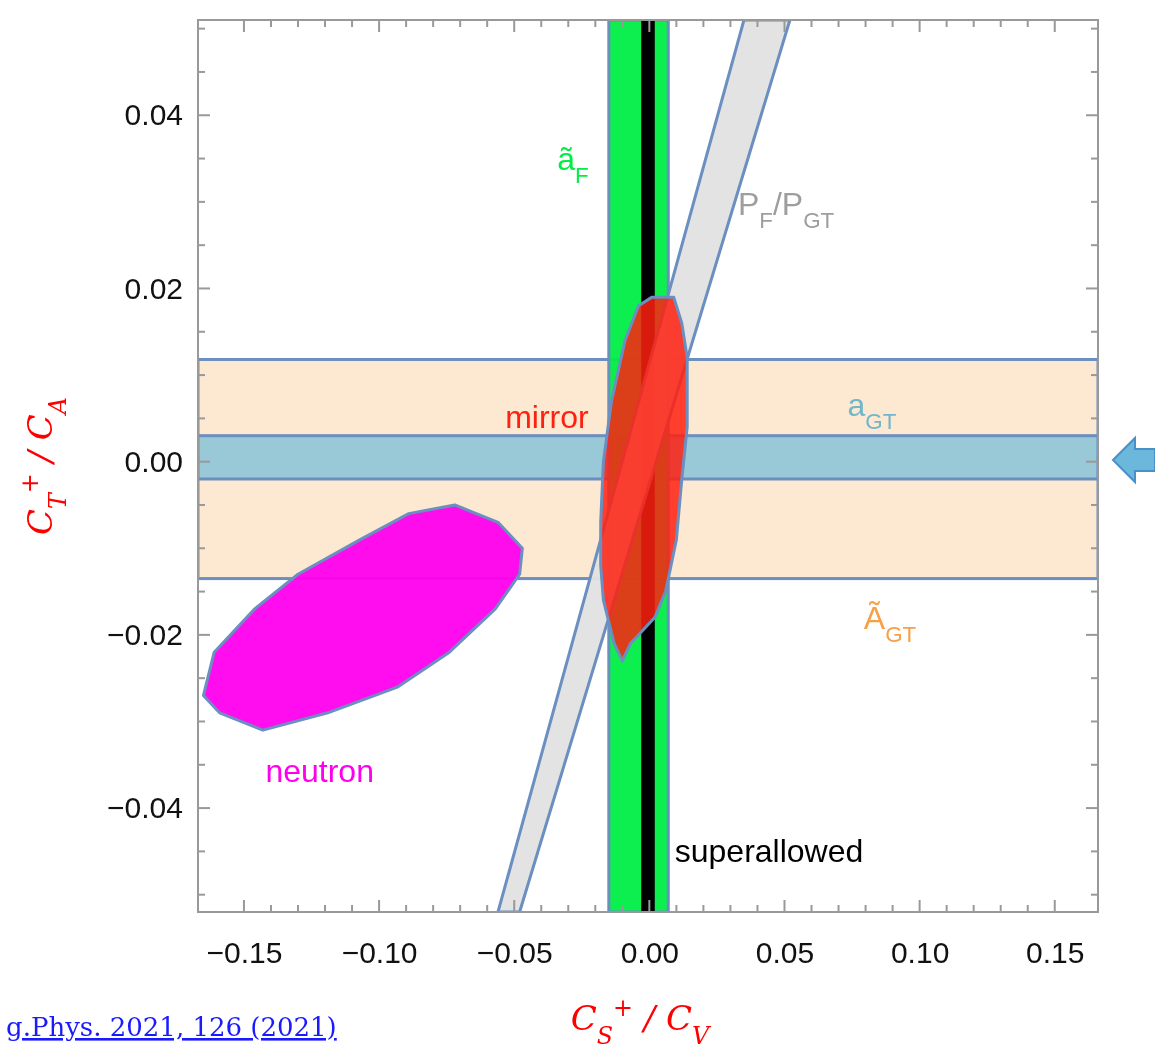 Image resolution: width=1155 pixels, height=1048 pixels. I want to click on series-label: P$_{F}$/P$_{GT}$, so click(786, 209).